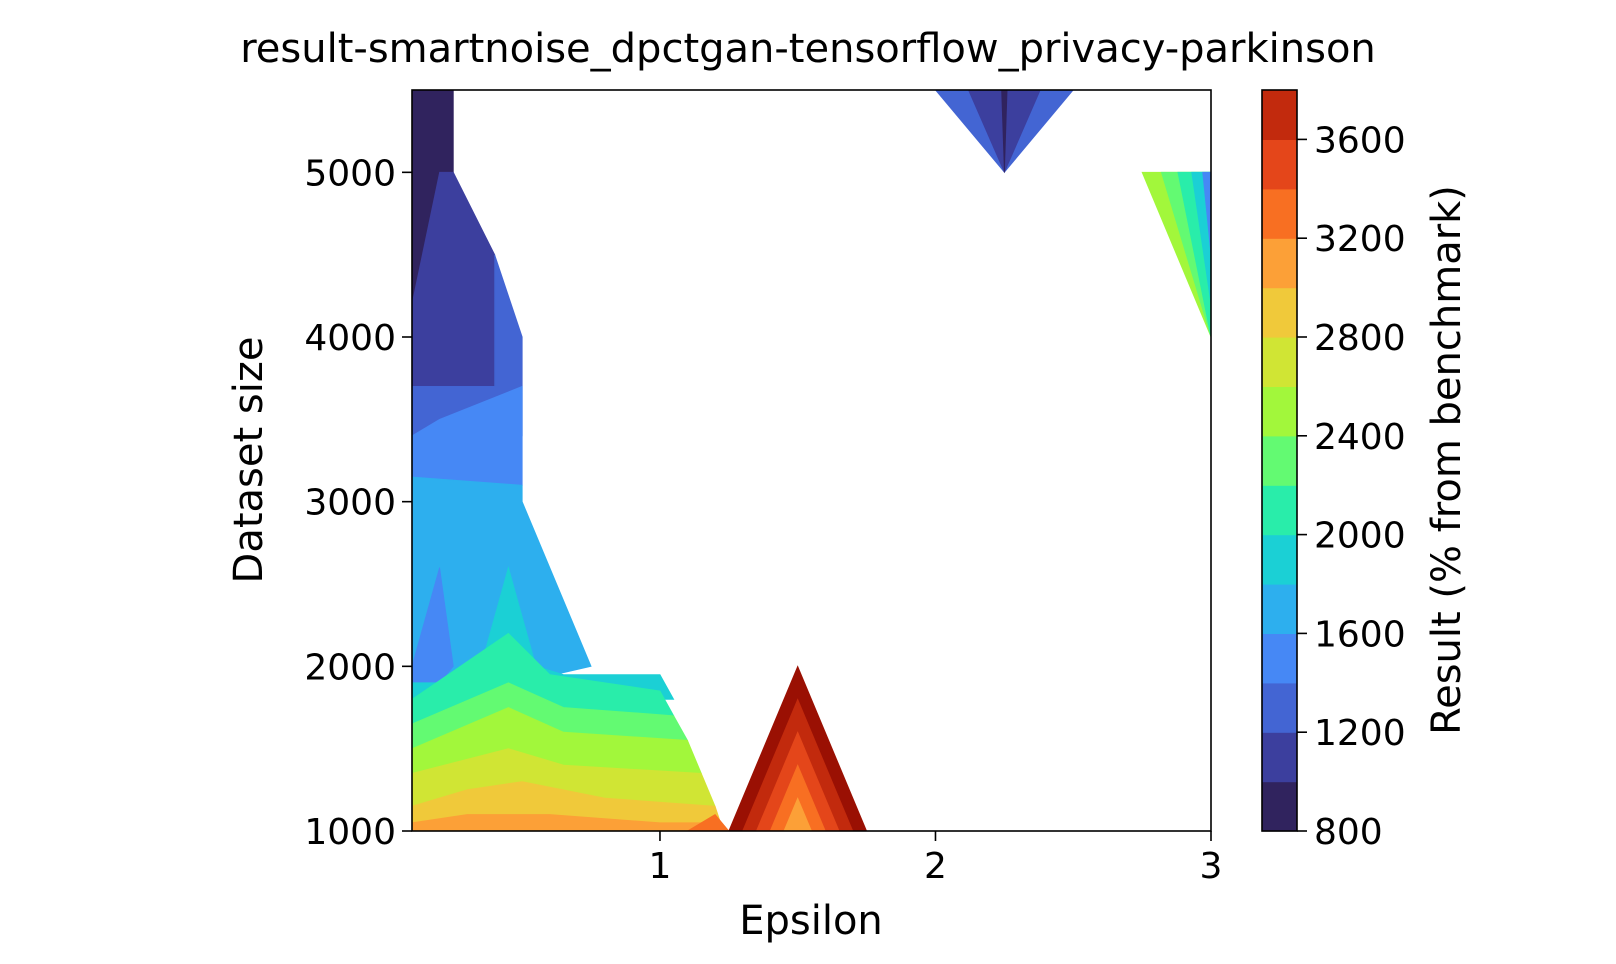  Describe the element at coordinates (811, 921) in the screenshot. I see `x-axis-label: Epsilon` at that location.